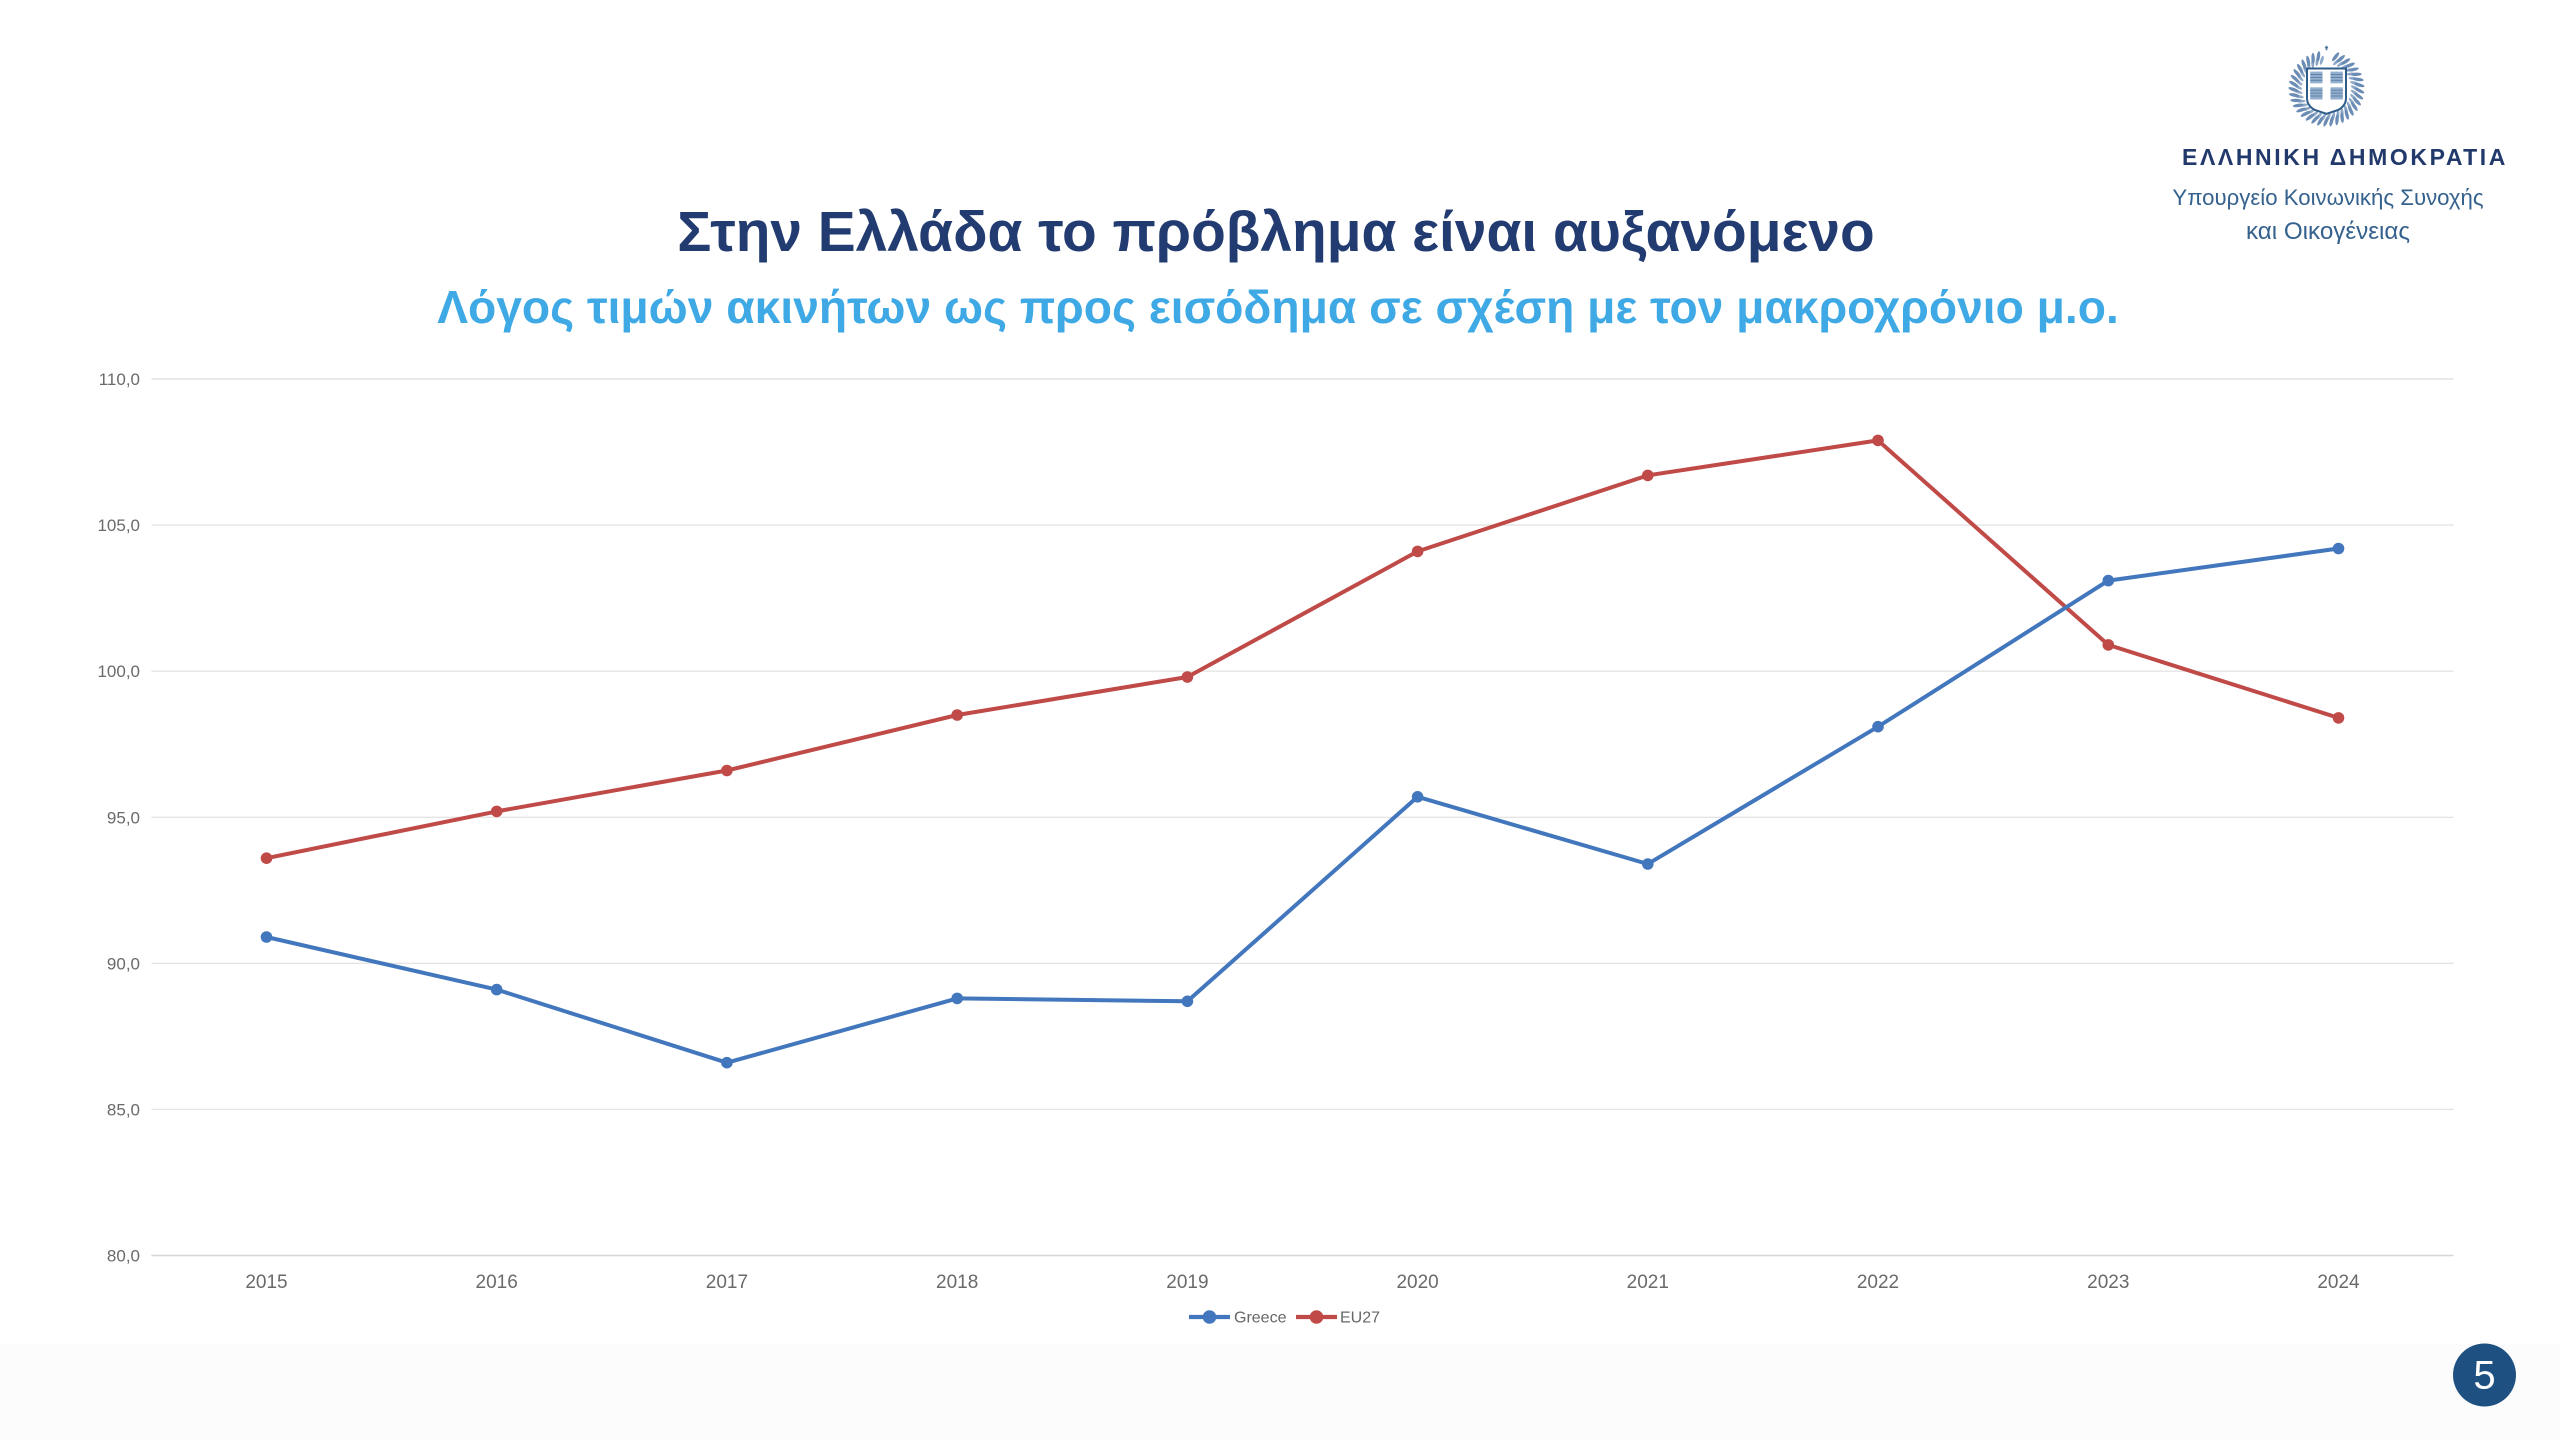 The image size is (2560, 1440). What do you see at coordinates (2328, 231) in the screenshot?
I see `svg-text: και Οικογένειας` at bounding box center [2328, 231].